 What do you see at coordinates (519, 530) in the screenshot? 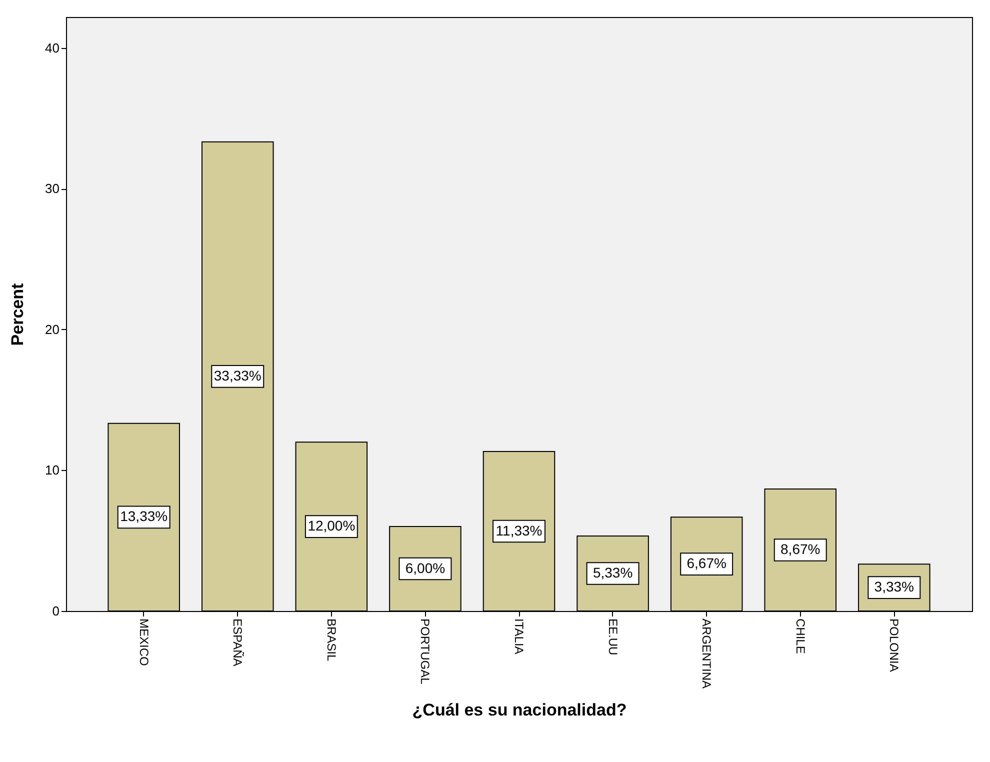
I see `data-label: 11,33%` at bounding box center [519, 530].